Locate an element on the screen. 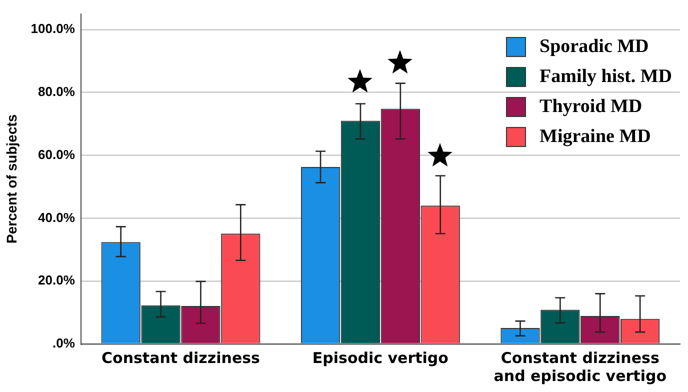 The width and height of the screenshot is (688, 392). y-tick-label: 100.0% is located at coordinates (53, 28).